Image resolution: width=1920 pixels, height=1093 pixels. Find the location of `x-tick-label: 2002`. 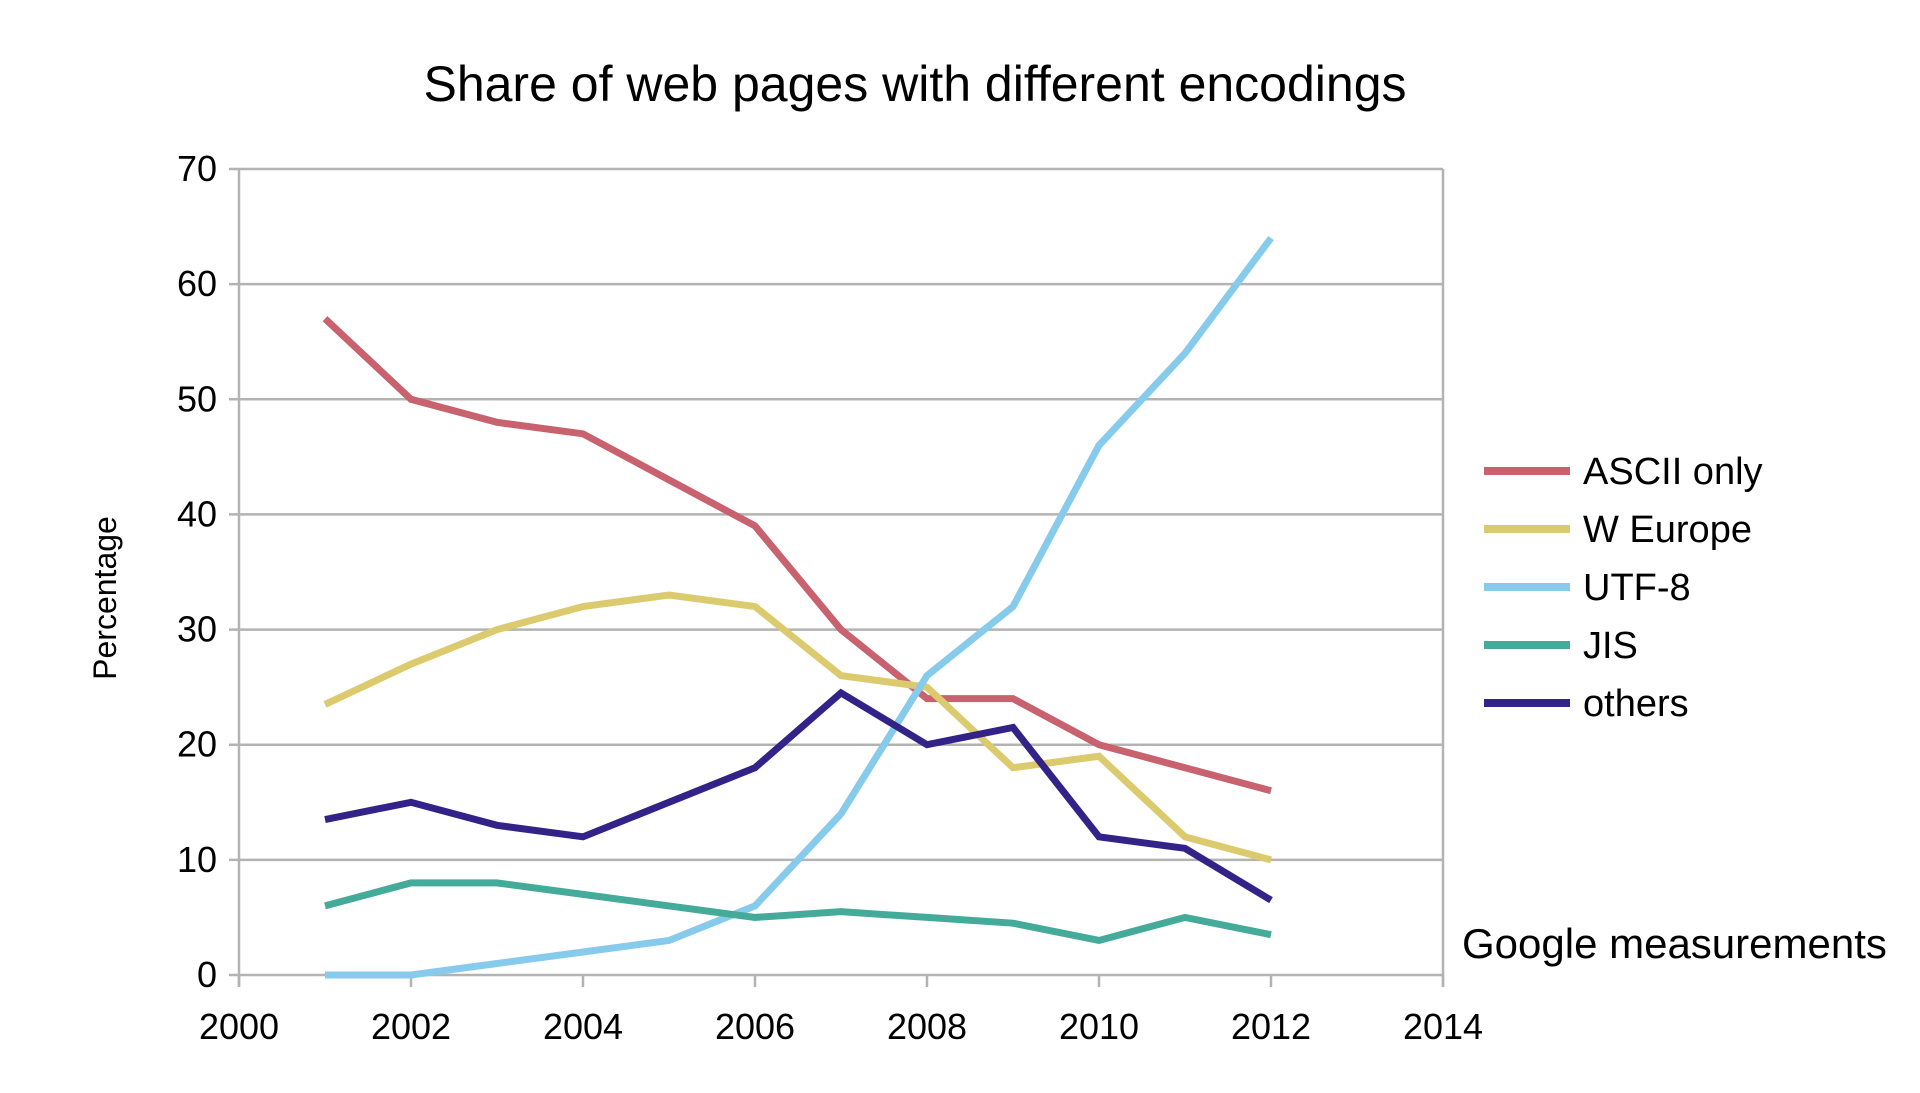

x-tick-label: 2002 is located at coordinates (411, 1026).